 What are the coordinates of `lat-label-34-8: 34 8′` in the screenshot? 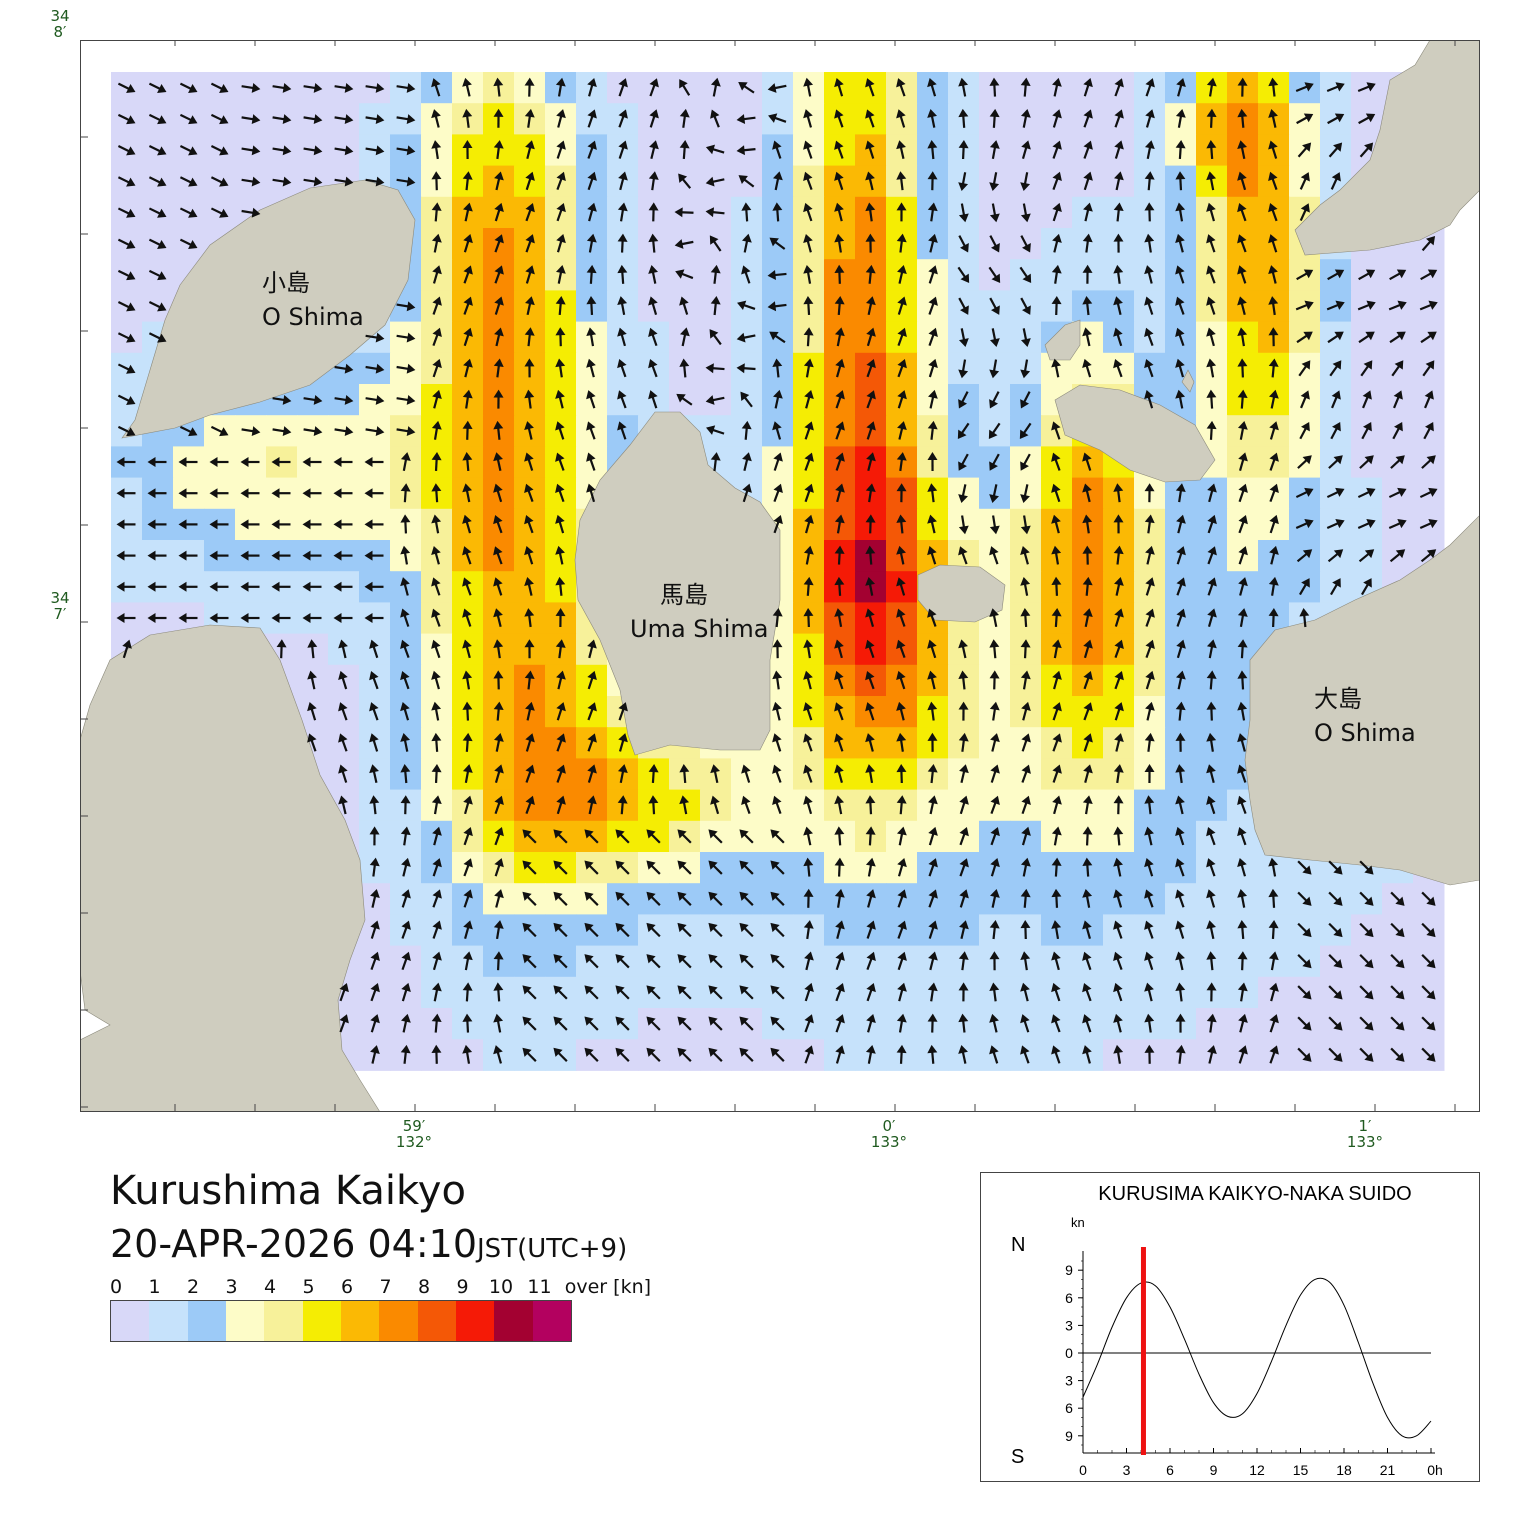 It's located at (60, 24).